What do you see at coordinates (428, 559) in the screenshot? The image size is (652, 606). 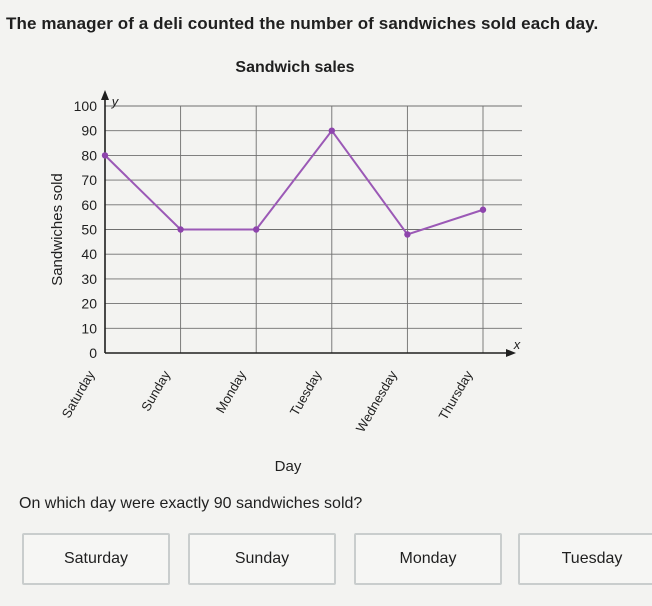 I see `answer-monday-button: Monday` at bounding box center [428, 559].